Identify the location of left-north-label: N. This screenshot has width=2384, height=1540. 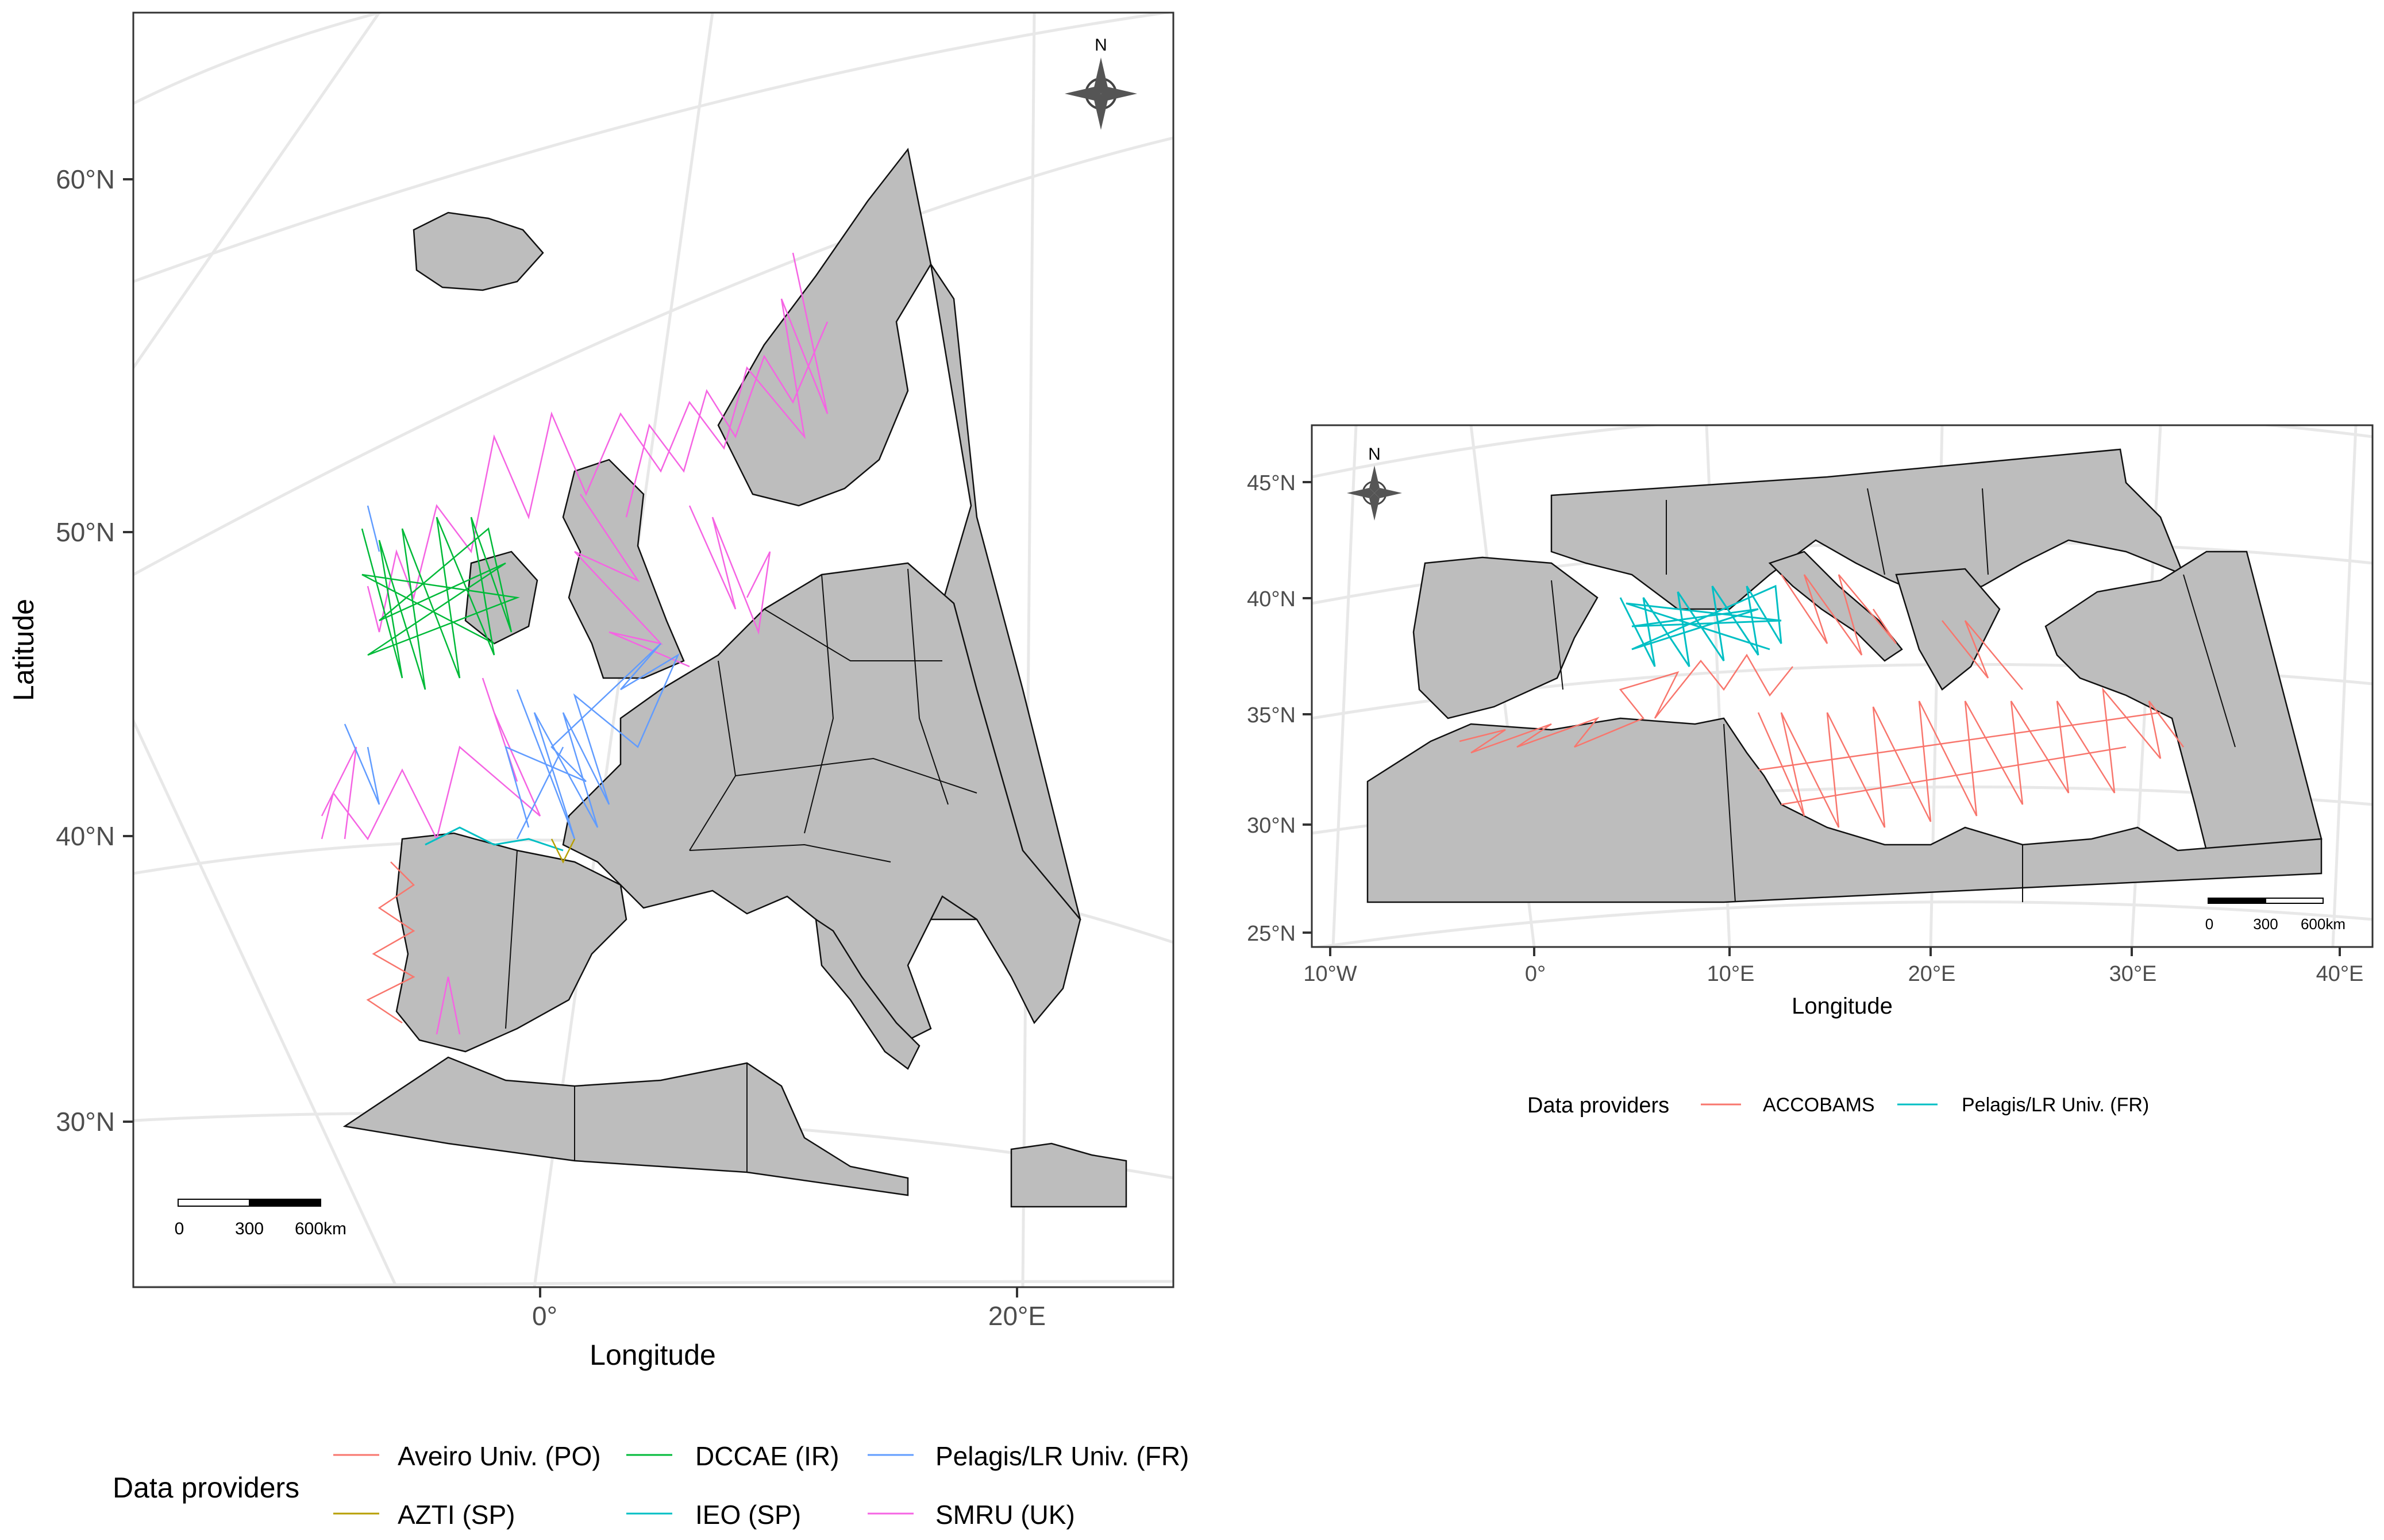
(1101, 45).